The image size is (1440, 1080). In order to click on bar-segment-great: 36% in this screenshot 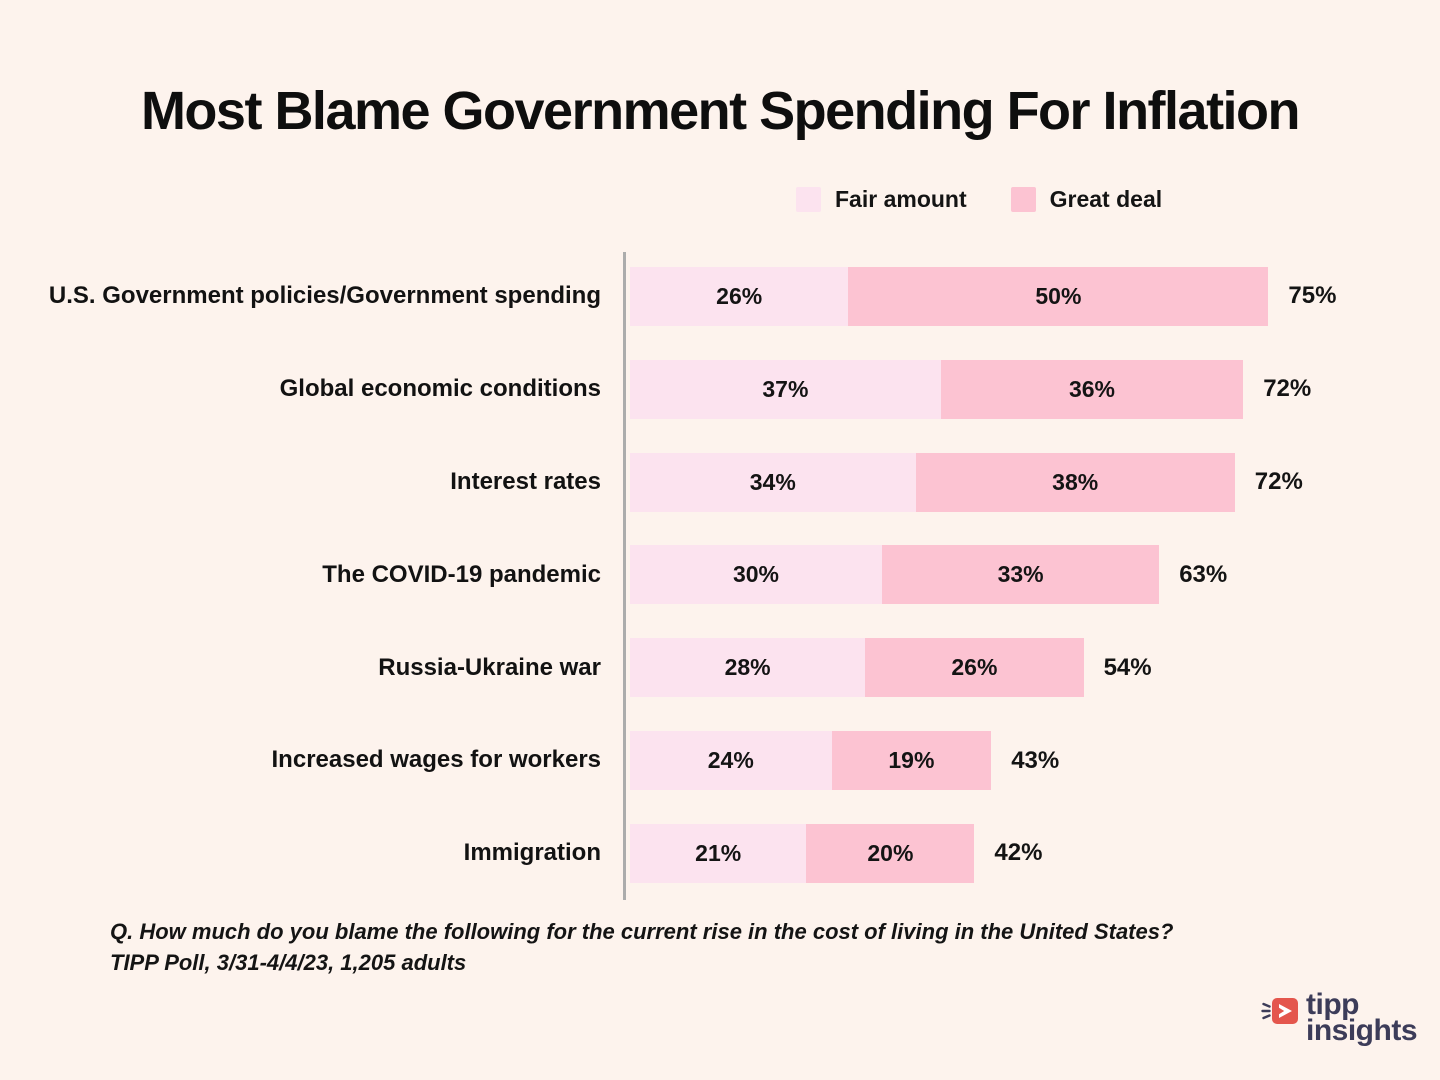, I will do `click(1092, 389)`.